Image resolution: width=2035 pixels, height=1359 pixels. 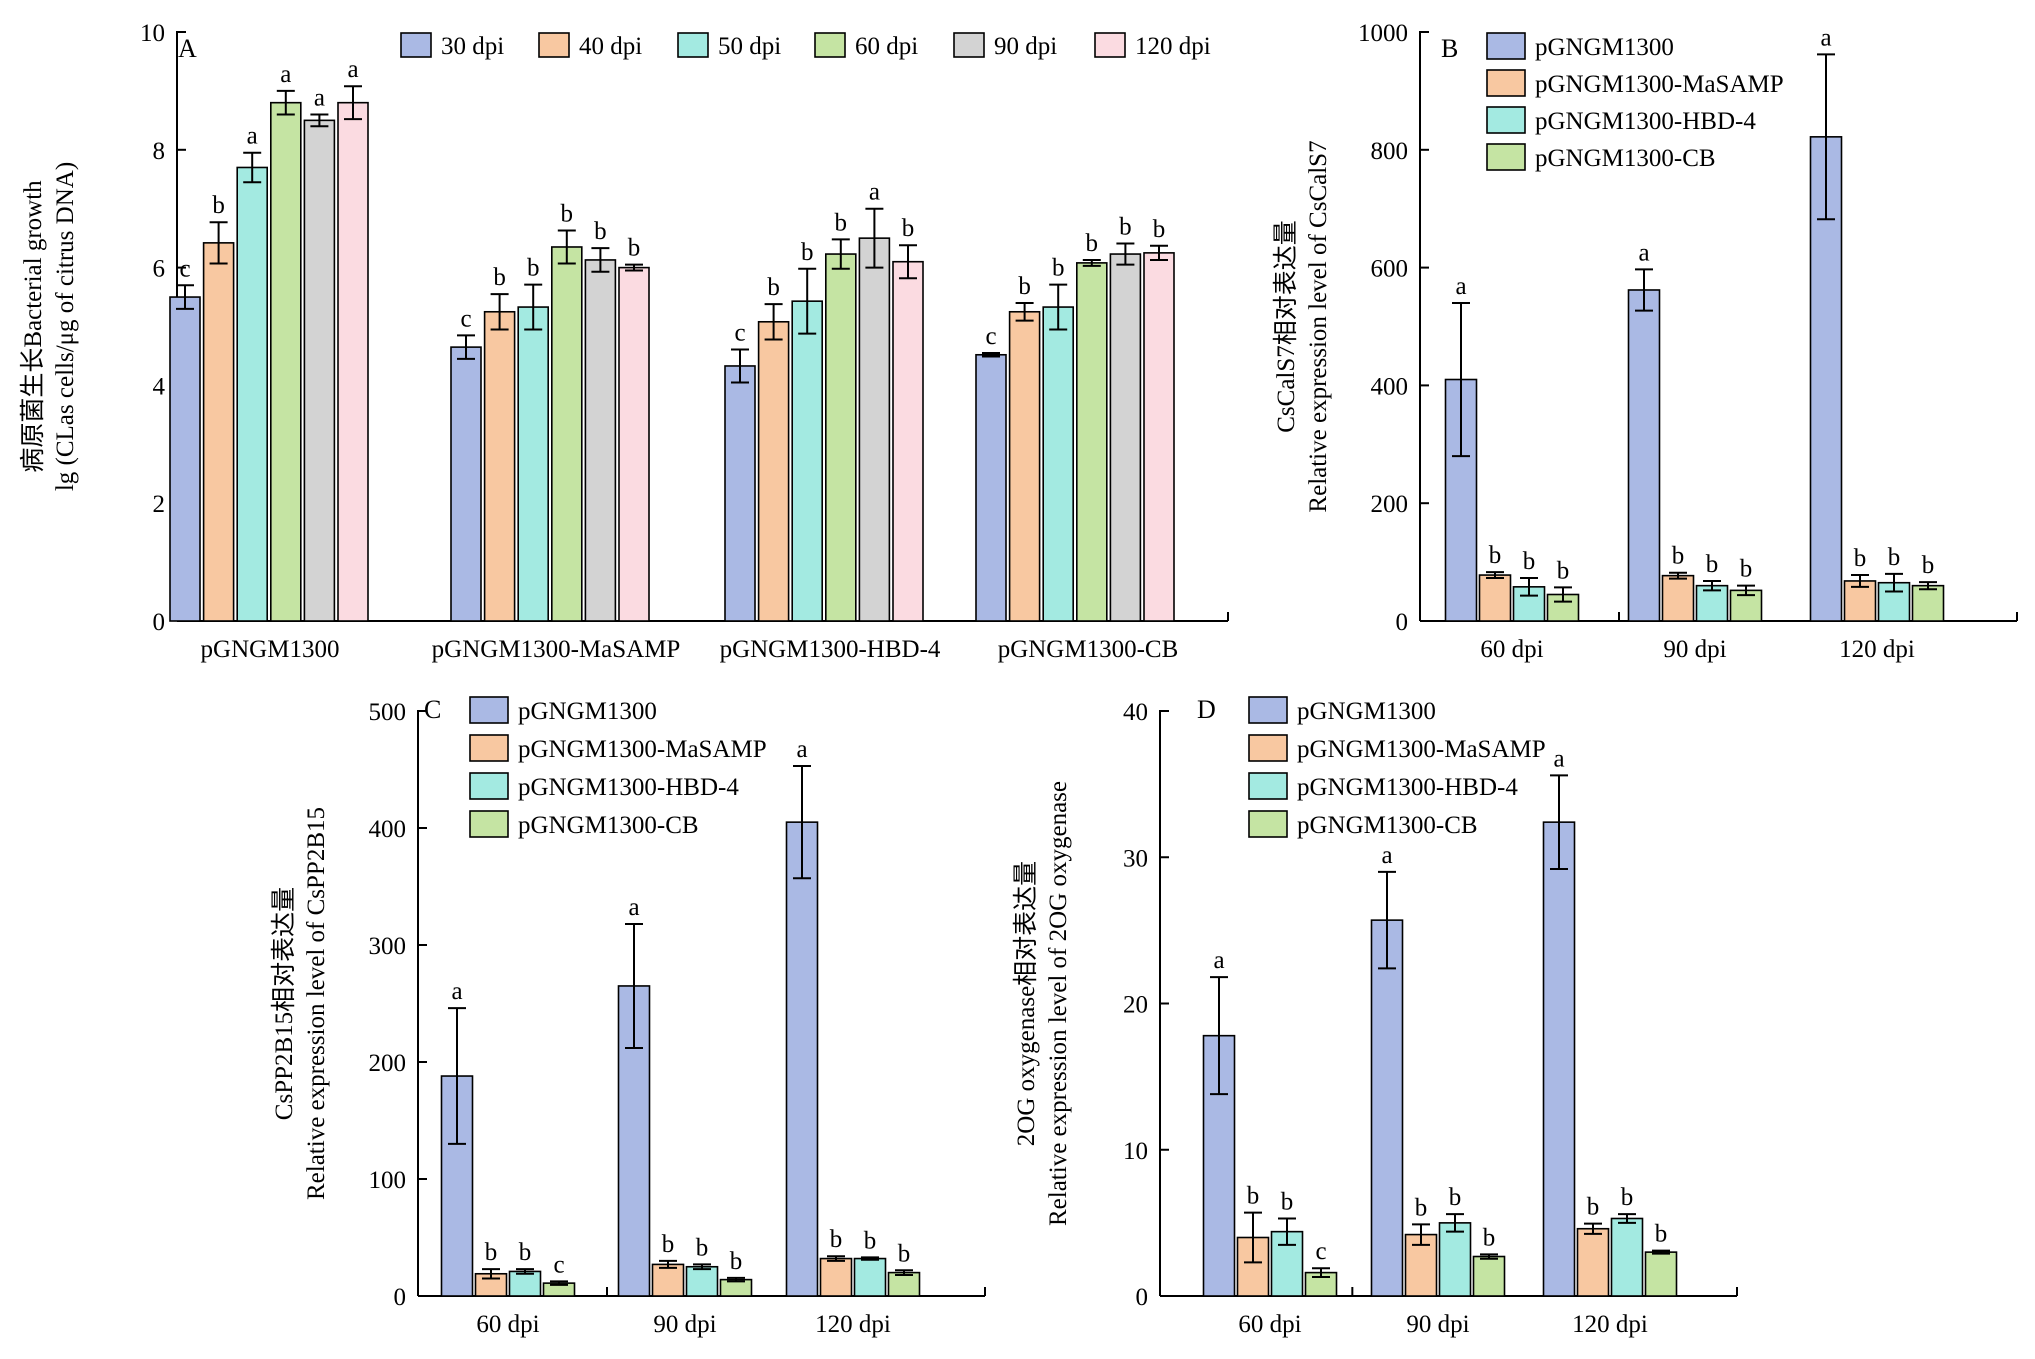 What do you see at coordinates (472, 46) in the screenshot?
I see `legend-label: 30 dpi` at bounding box center [472, 46].